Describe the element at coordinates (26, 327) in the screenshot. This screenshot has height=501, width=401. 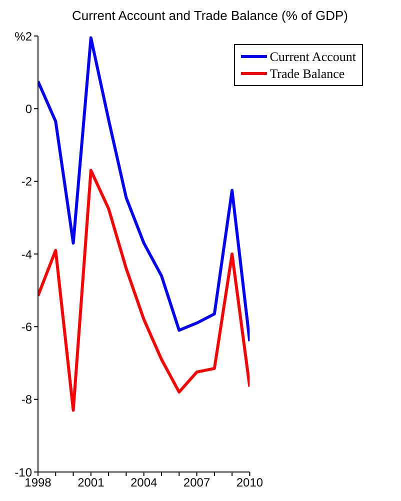
I see `y-tick-label: -6` at that location.